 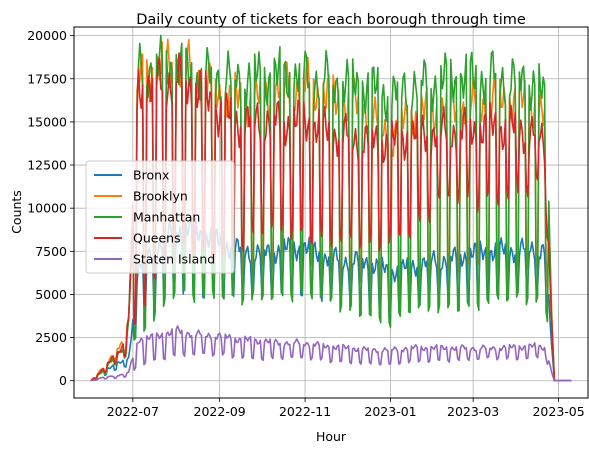 I want to click on y-tick-label: 10000, so click(x=47, y=208).